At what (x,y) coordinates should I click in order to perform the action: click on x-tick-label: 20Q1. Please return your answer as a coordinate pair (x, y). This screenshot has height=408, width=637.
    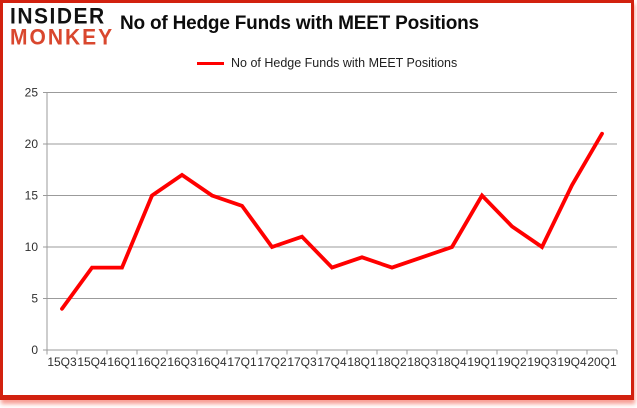
    Looking at the image, I should click on (602, 362).